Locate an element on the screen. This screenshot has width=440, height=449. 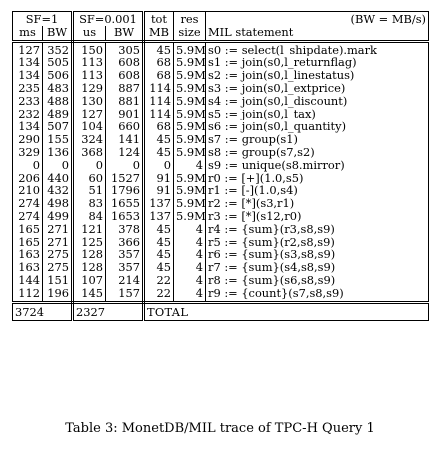
tot-header: tot is located at coordinates (158, 18).